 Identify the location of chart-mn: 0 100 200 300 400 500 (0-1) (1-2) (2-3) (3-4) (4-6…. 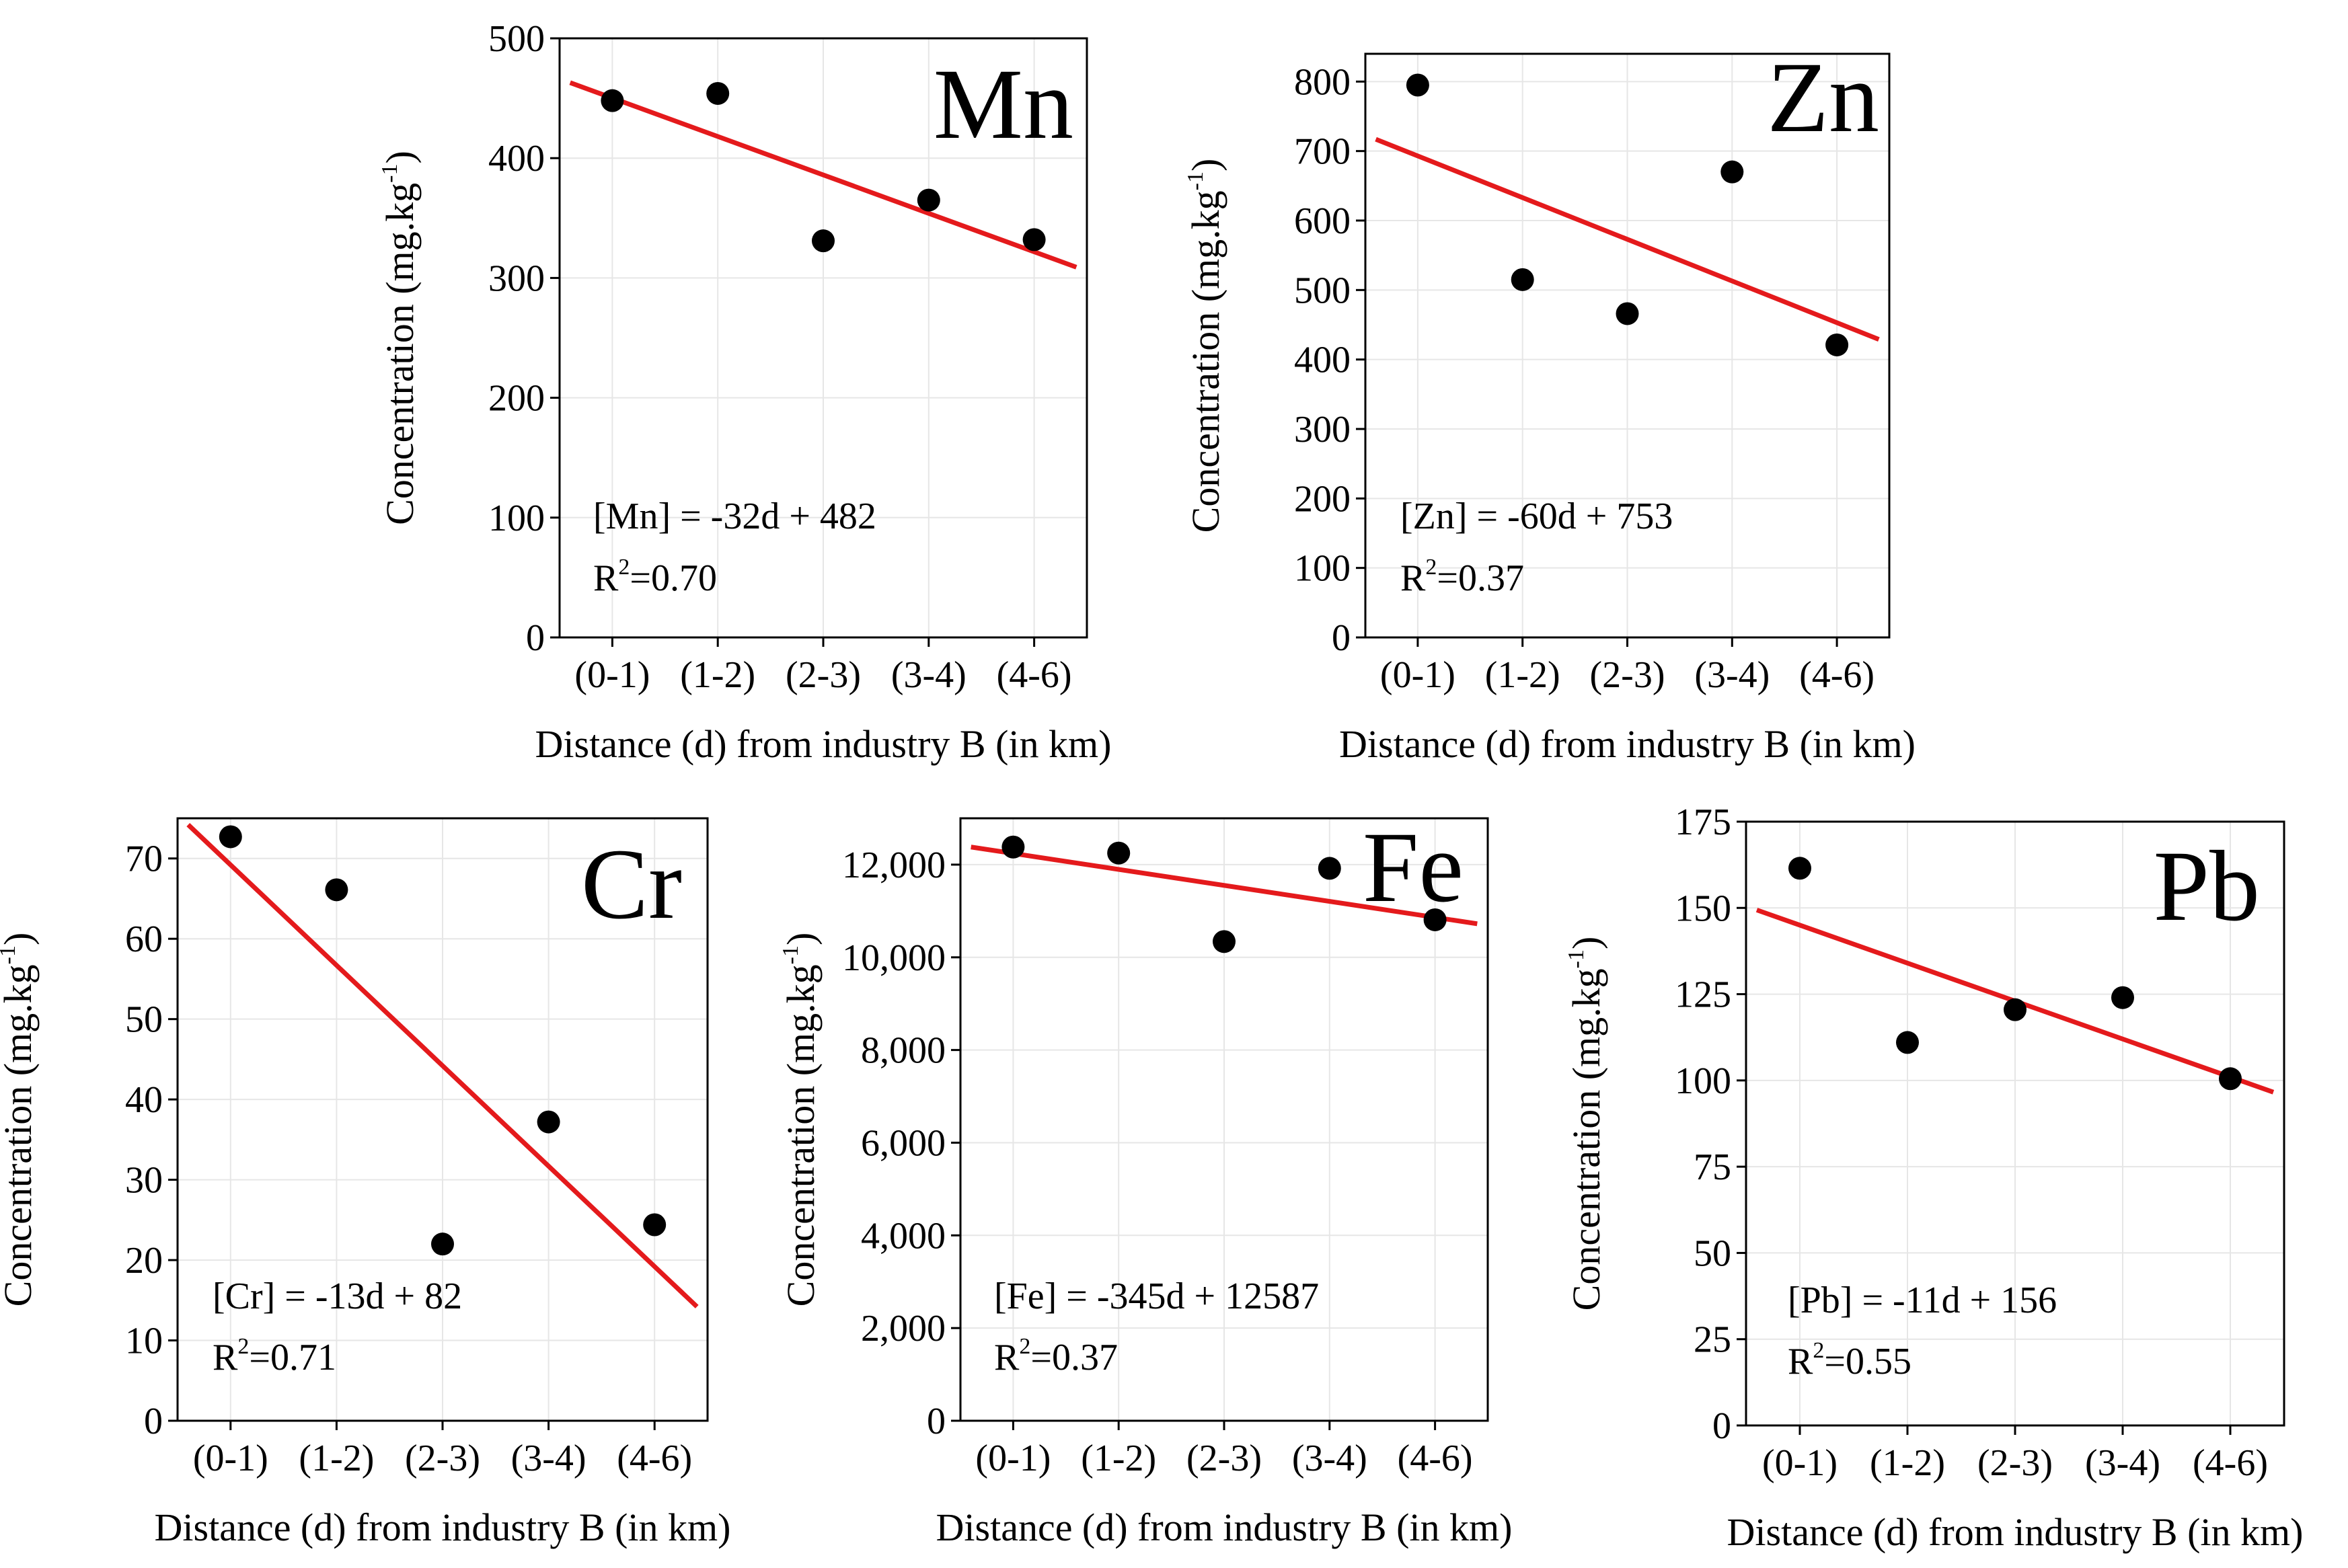
(744, 392).